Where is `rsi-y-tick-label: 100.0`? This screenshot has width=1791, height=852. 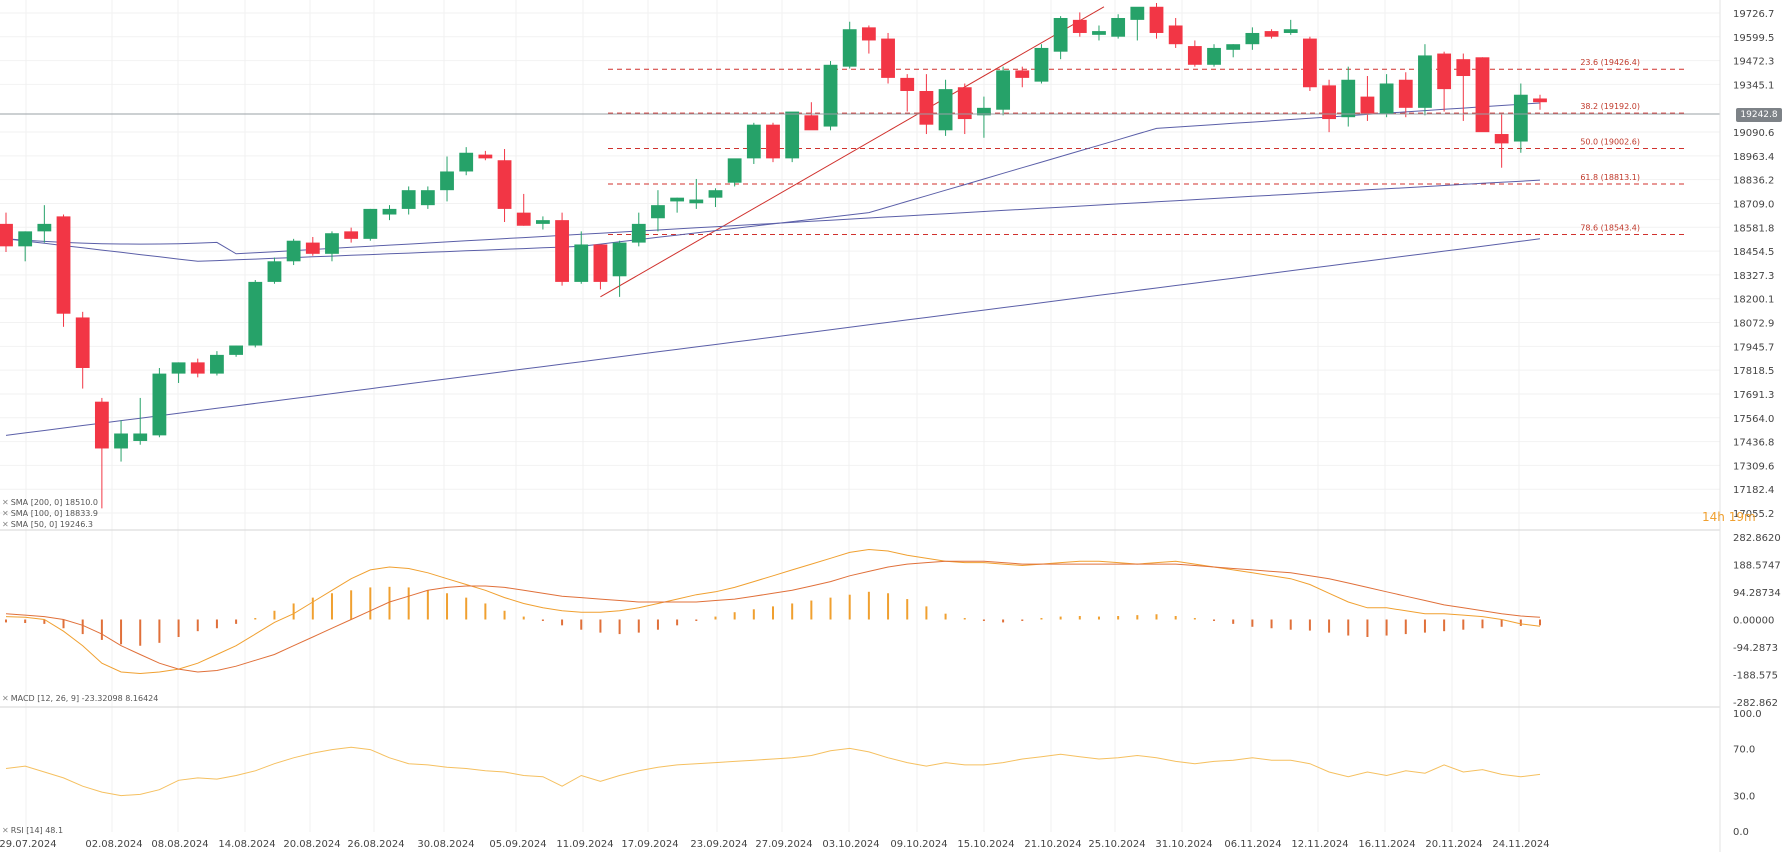 rsi-y-tick-label: 100.0 is located at coordinates (1747, 714).